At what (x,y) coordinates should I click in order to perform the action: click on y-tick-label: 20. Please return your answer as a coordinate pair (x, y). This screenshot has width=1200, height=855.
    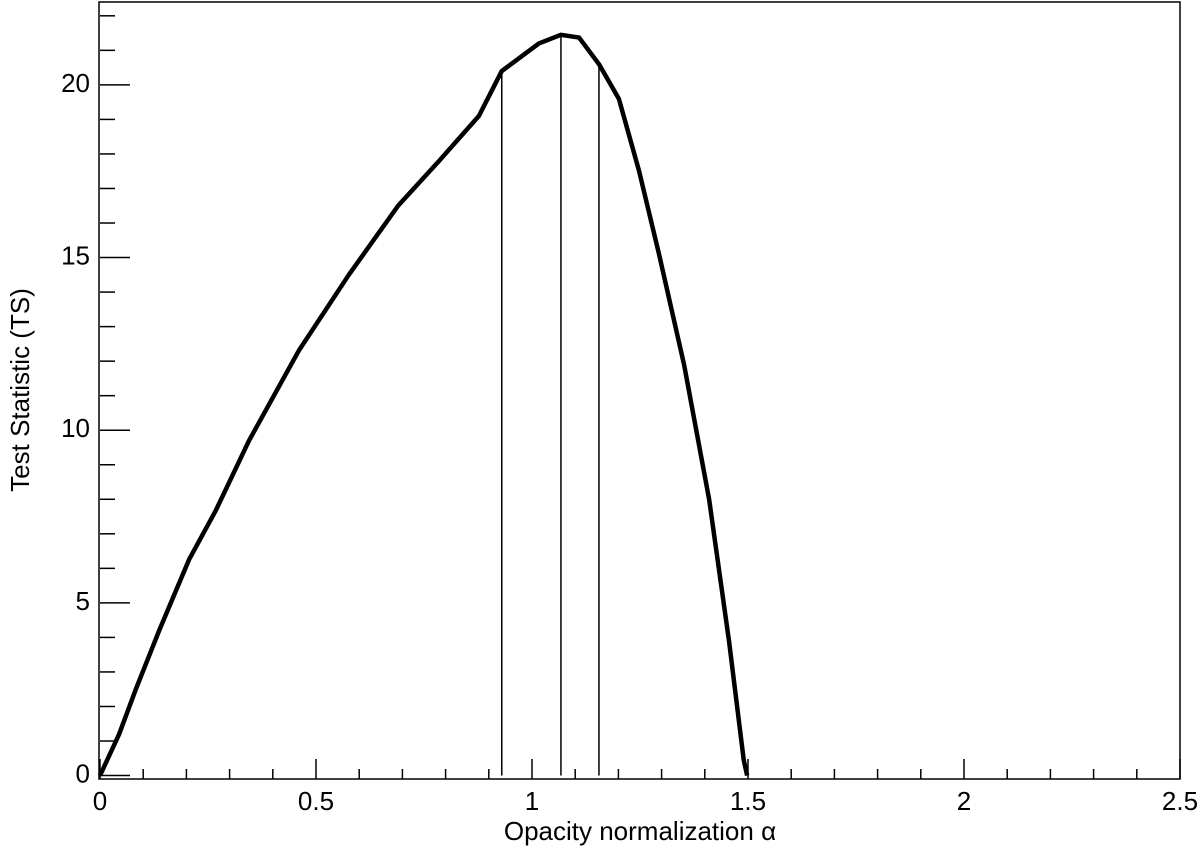
    Looking at the image, I should click on (75, 83).